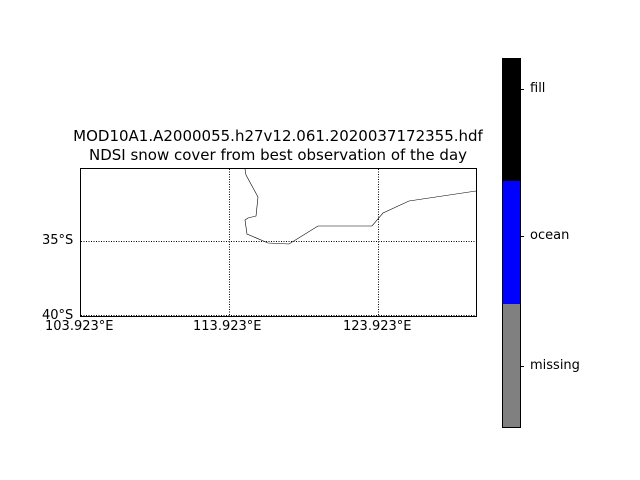 Image resolution: width=640 pixels, height=480 pixels. I want to click on colorbar-frame, so click(511, 243).